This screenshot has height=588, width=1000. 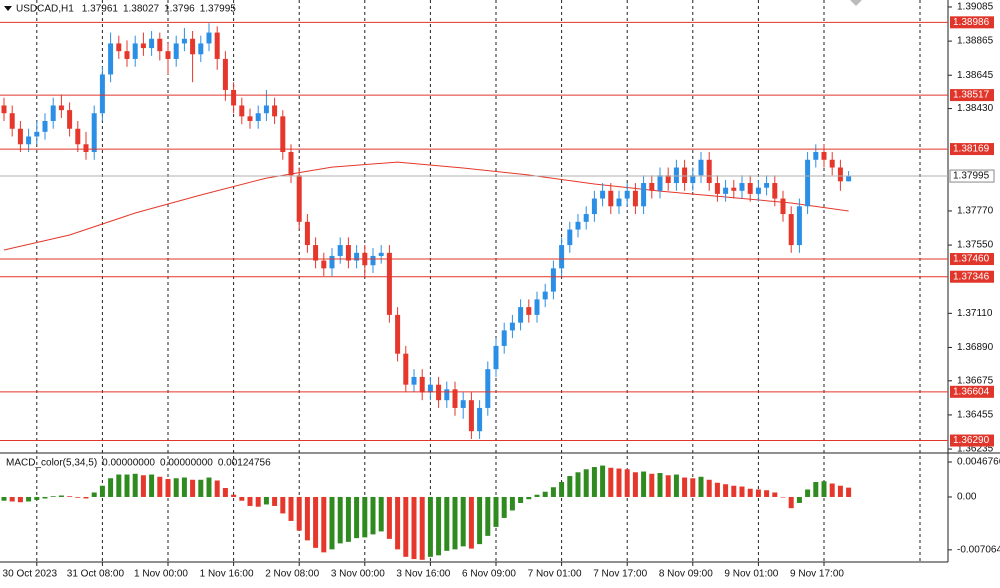 I want to click on x-tick-label: 8 Nov 09:00, so click(x=686, y=574).